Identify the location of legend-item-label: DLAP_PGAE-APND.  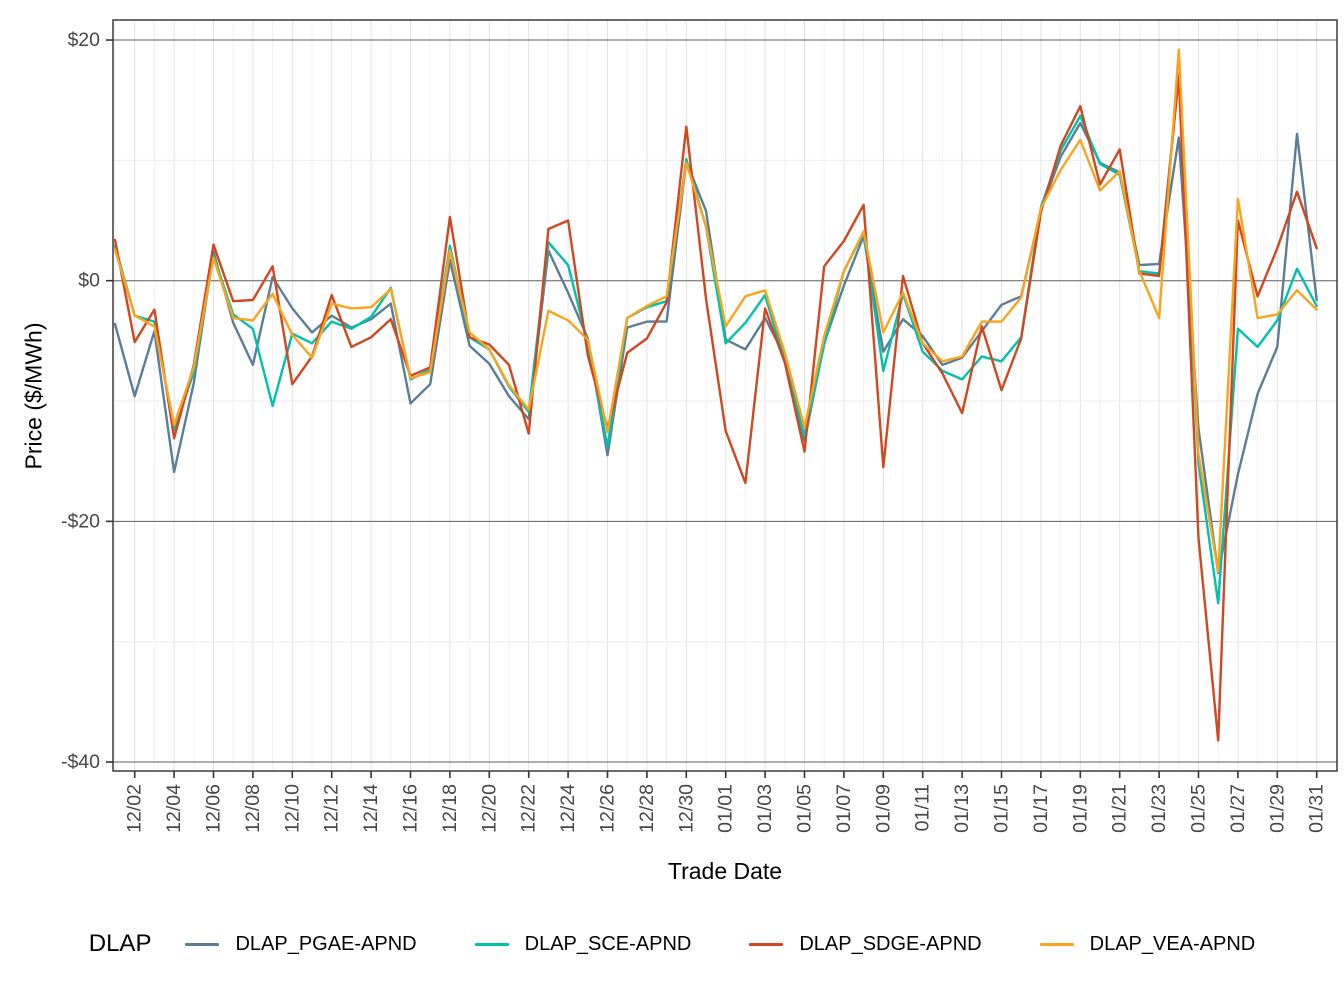
(326, 943).